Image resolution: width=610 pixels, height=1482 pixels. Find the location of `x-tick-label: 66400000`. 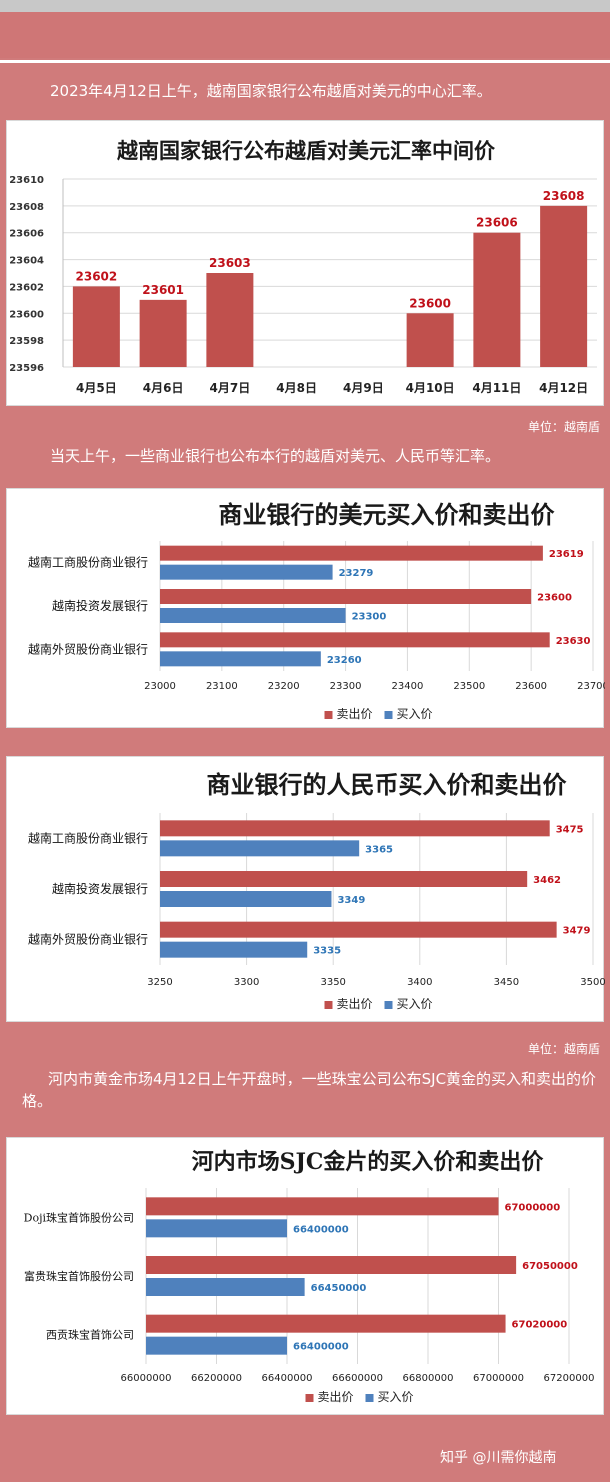

x-tick-label: 66400000 is located at coordinates (287, 1378).